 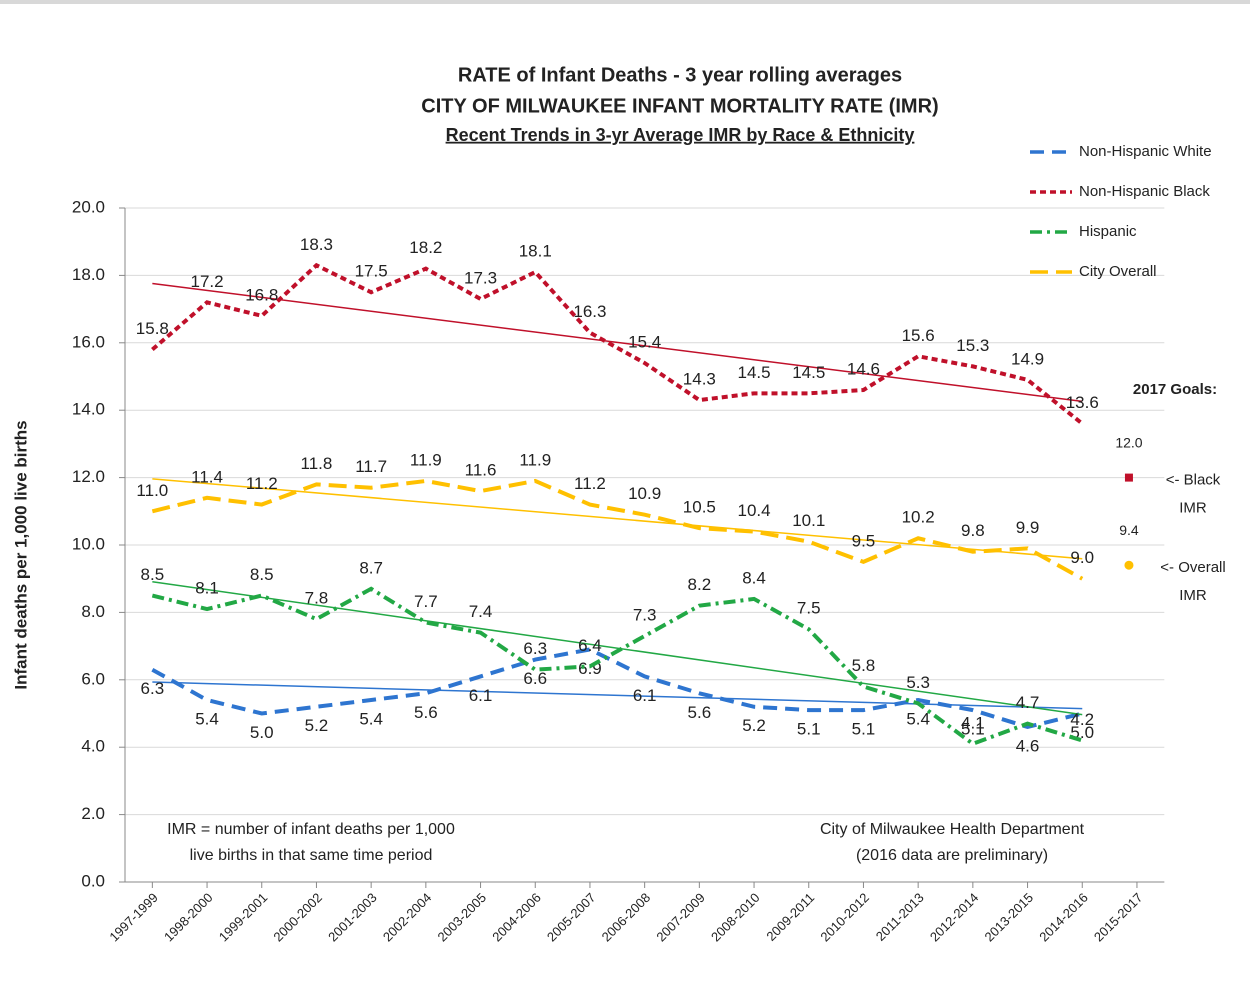 I want to click on x-tick-label: 2010-2012, so click(x=844, y=917).